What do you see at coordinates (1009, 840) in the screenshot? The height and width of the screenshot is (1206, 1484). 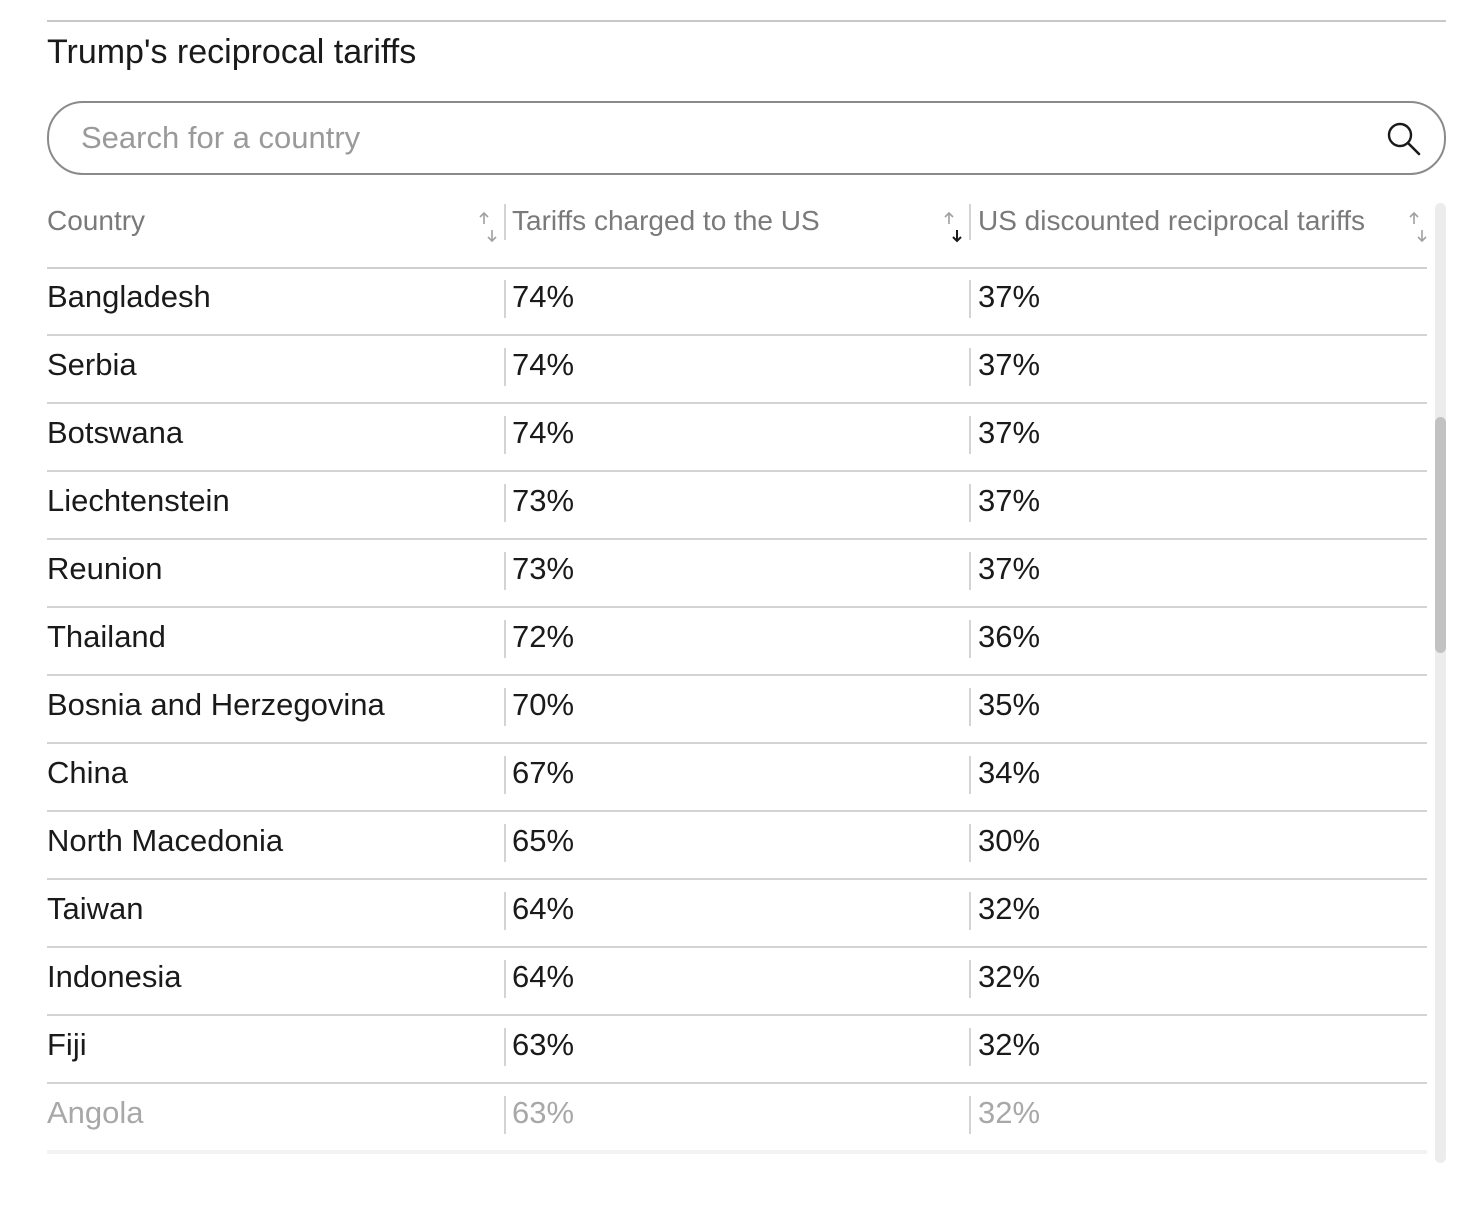 I see `cell-reciprocal-tariff: 30%` at bounding box center [1009, 840].